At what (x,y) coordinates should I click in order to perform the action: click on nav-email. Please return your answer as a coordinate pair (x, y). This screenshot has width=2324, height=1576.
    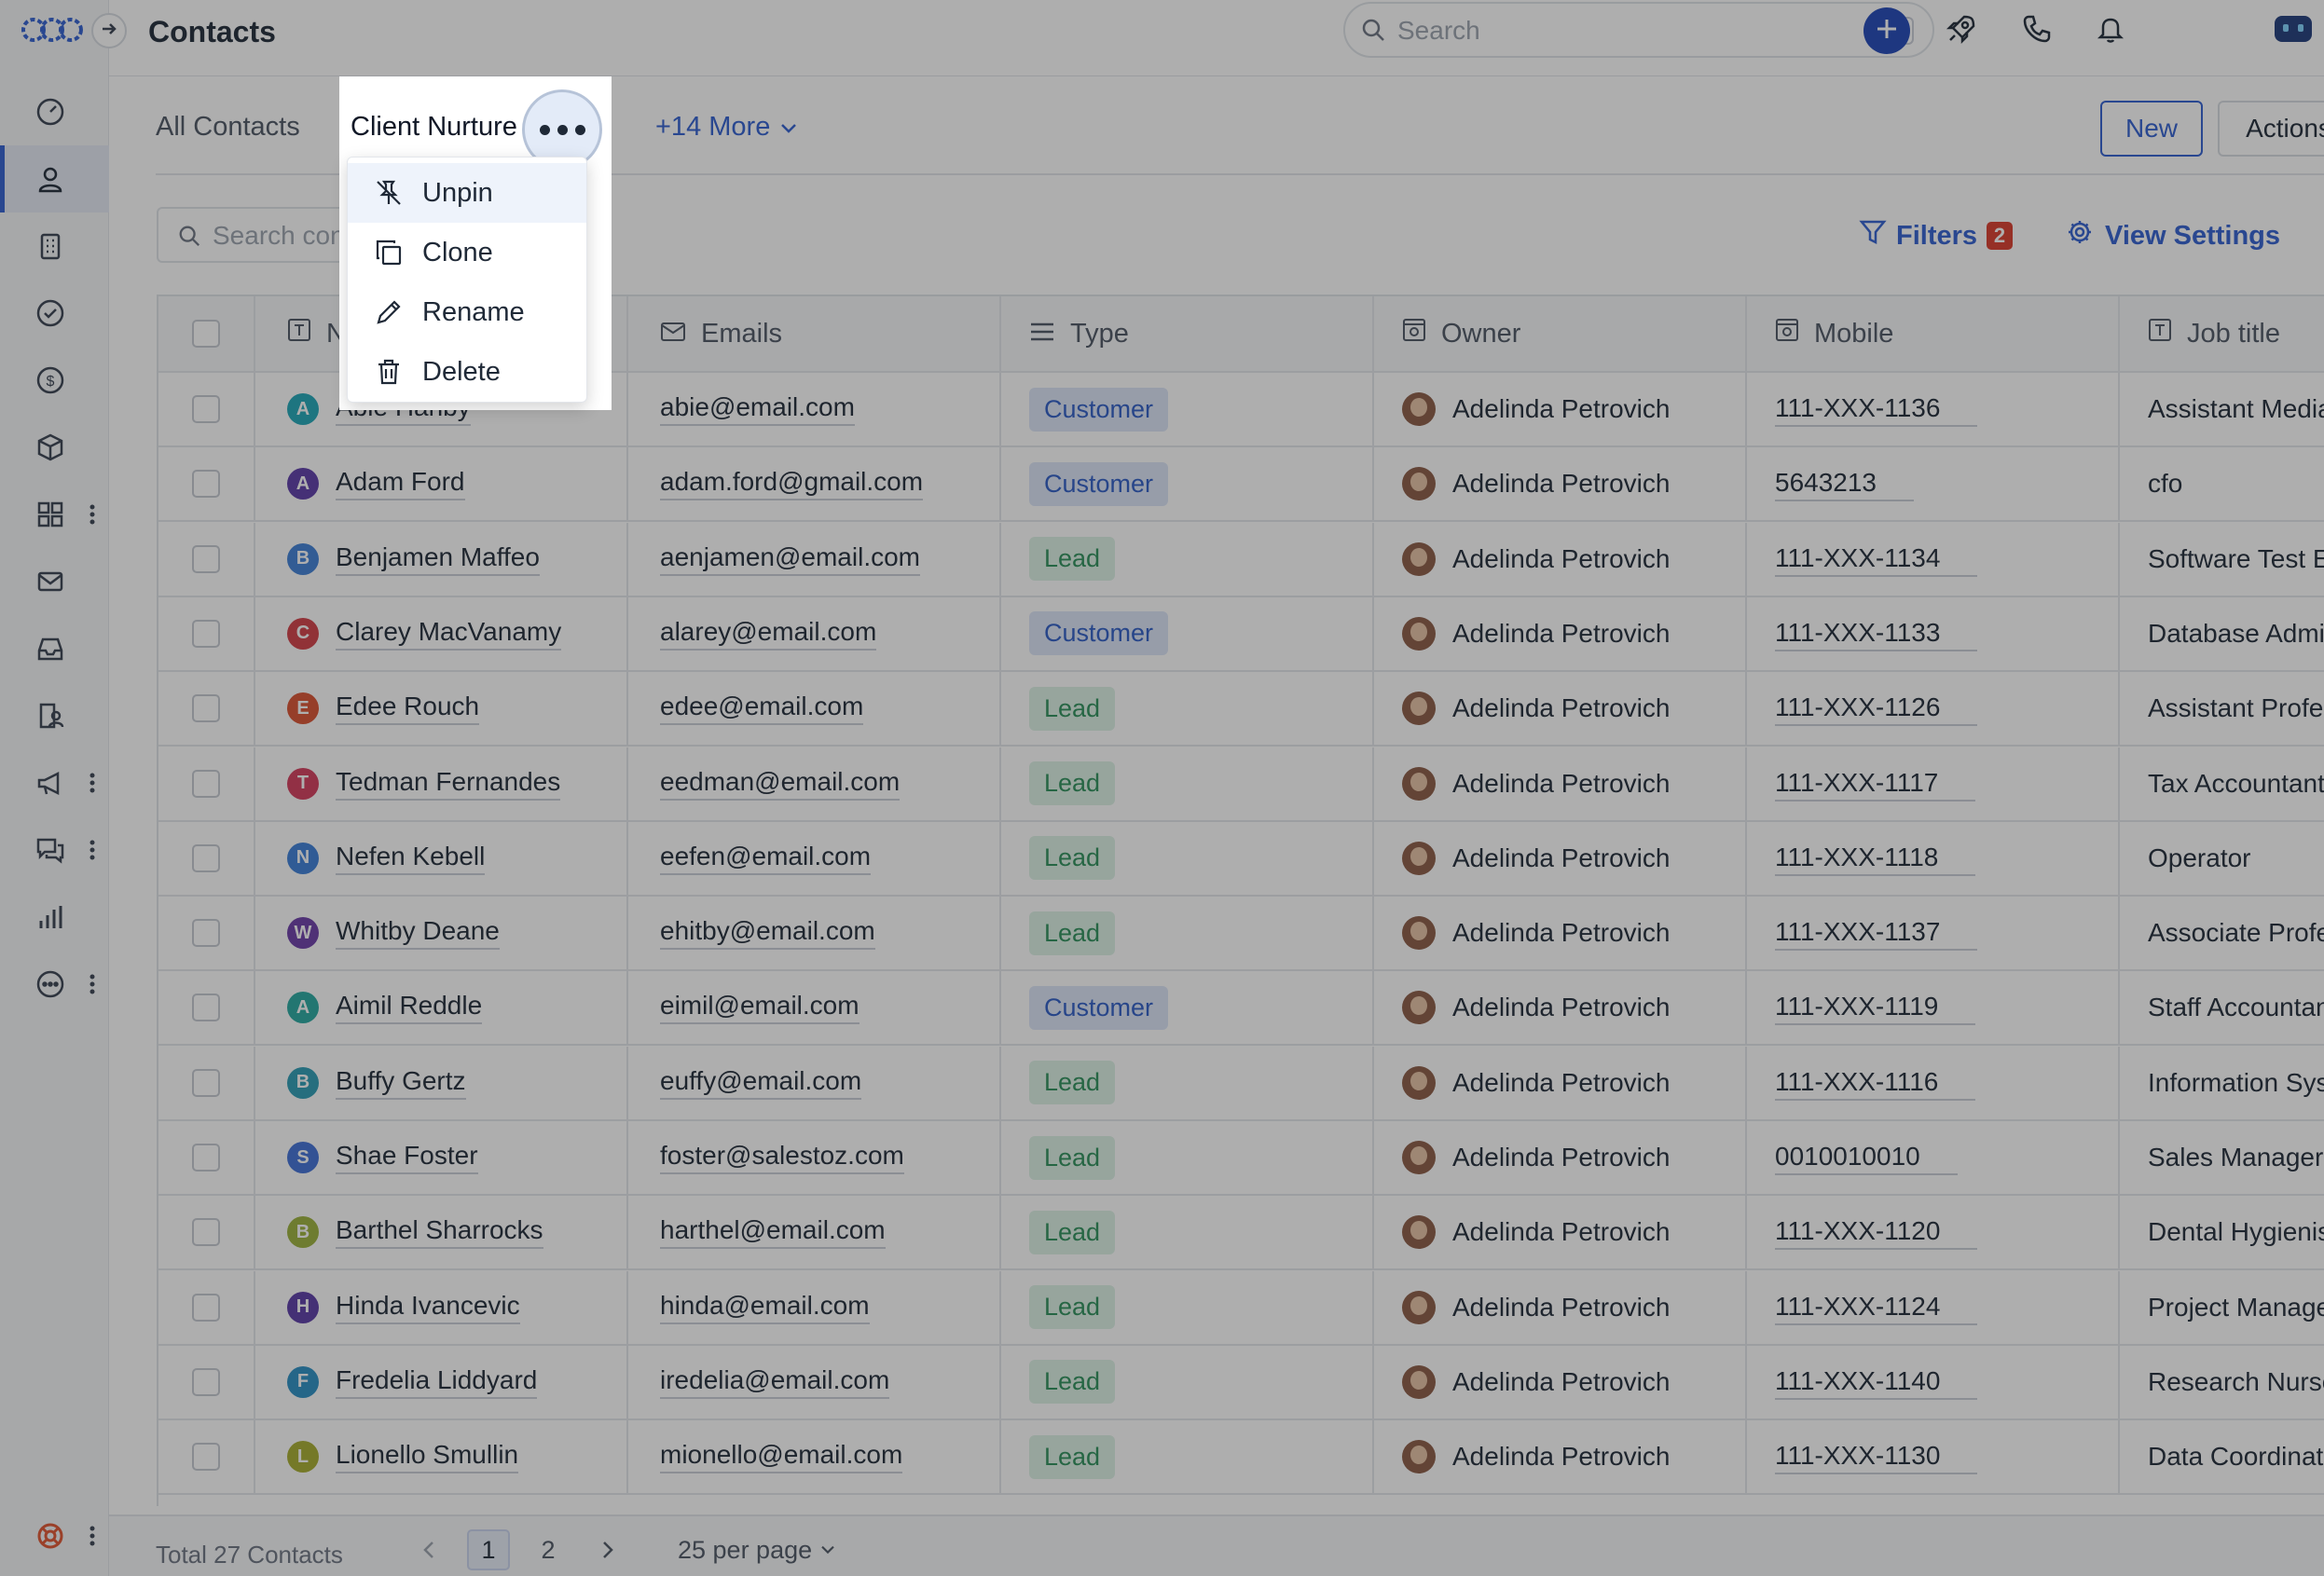
    Looking at the image, I should click on (54, 581).